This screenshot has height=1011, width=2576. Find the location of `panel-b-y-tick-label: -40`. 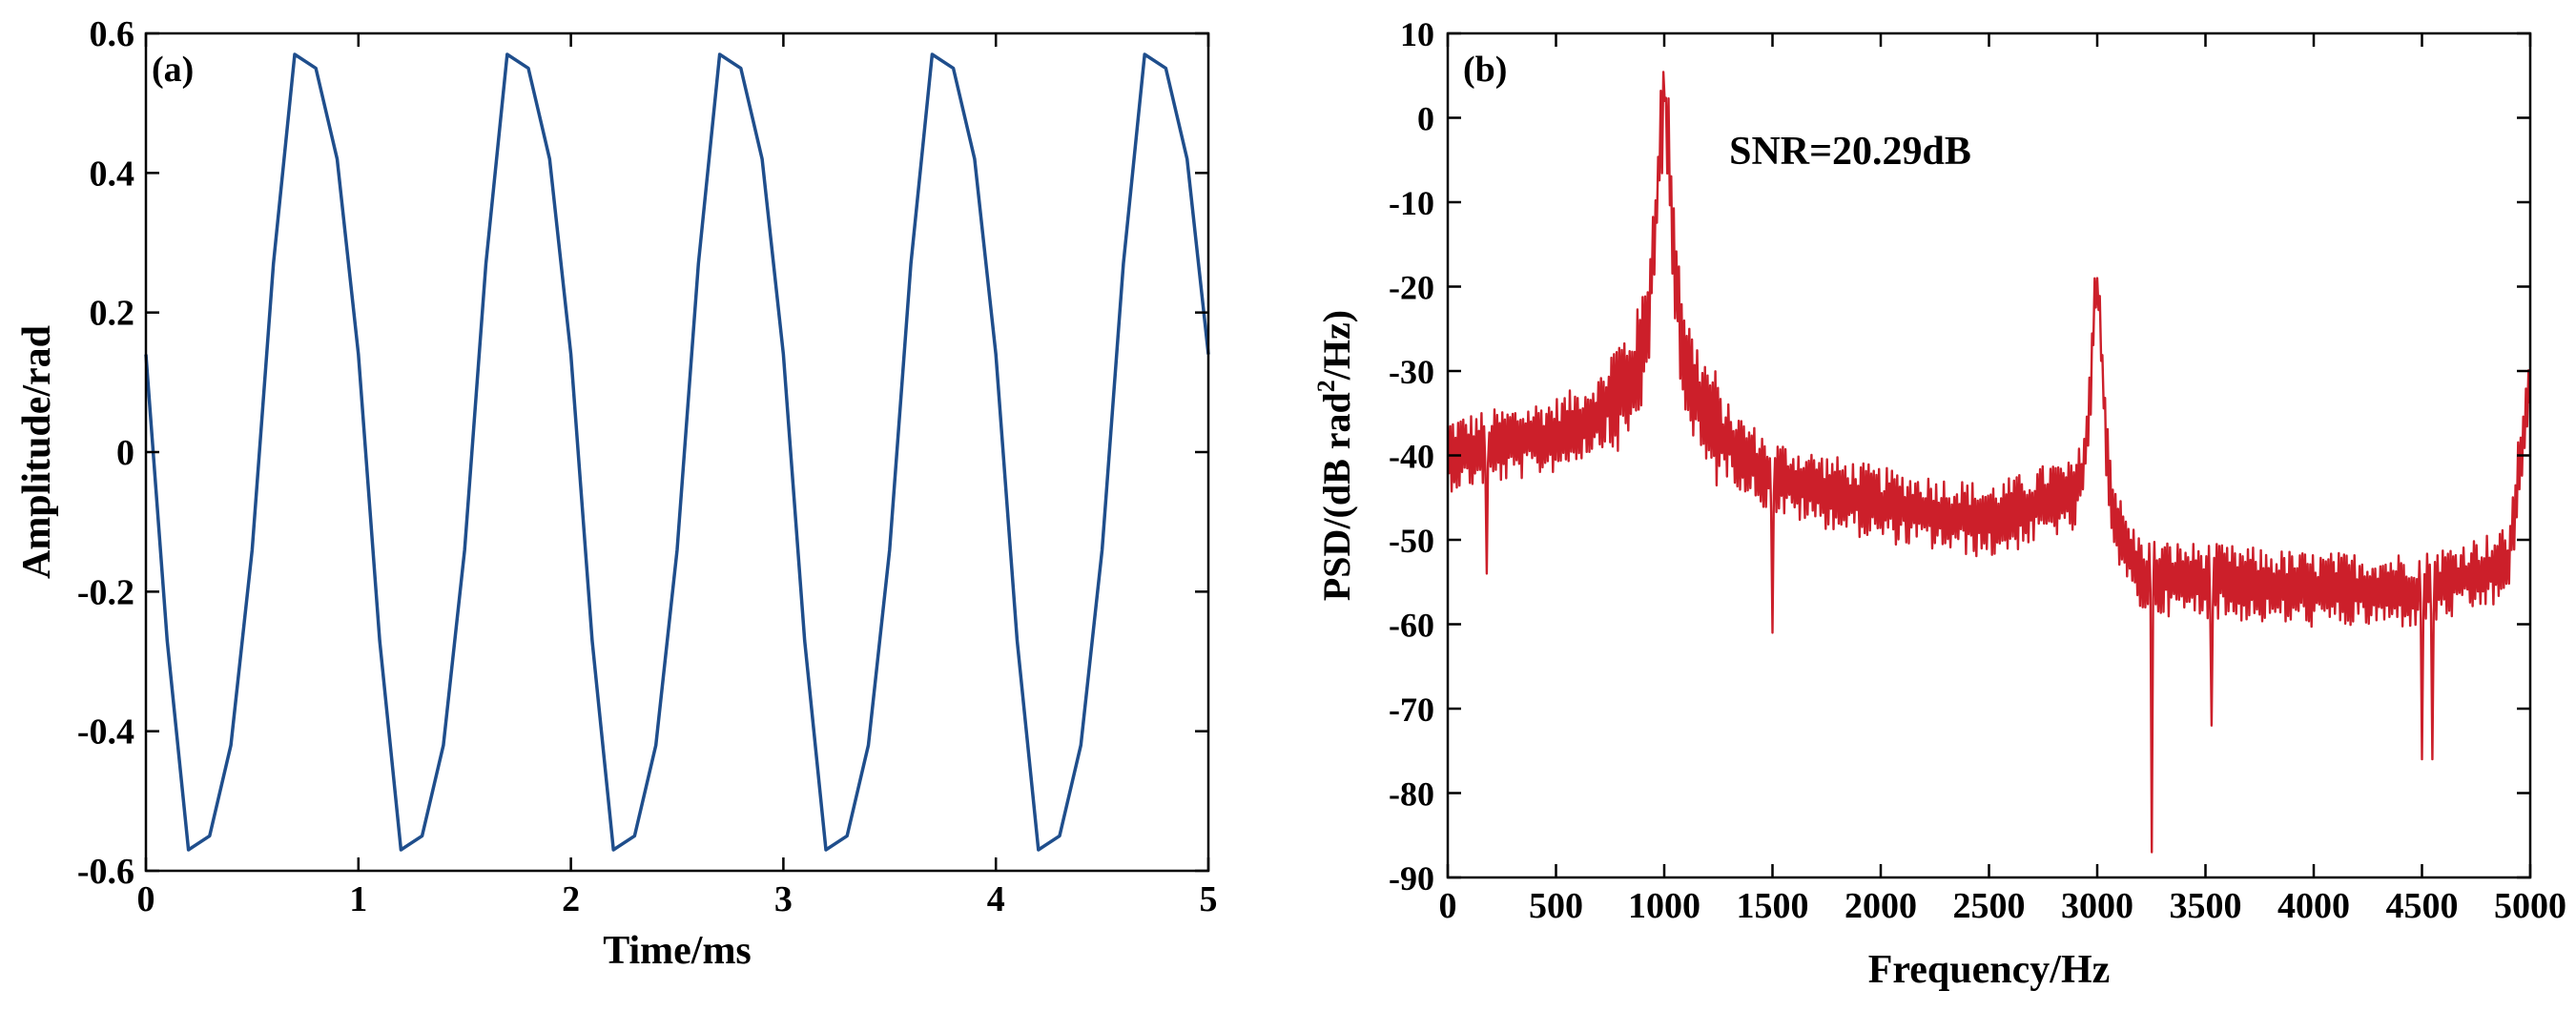

panel-b-y-tick-label: -40 is located at coordinates (1411, 457).